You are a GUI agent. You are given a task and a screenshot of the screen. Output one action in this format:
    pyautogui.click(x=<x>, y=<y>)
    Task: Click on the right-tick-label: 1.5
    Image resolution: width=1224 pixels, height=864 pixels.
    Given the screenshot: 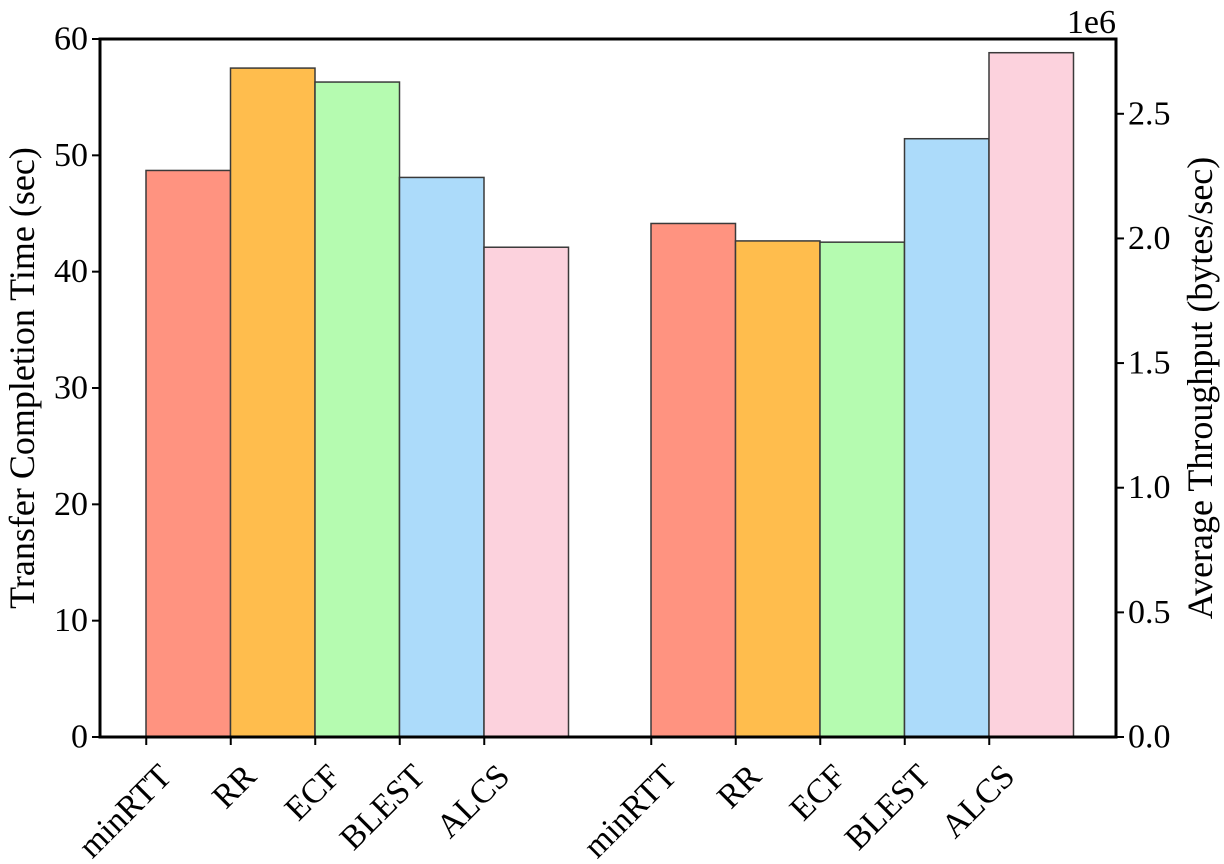 What is the action you would take?
    pyautogui.click(x=1149, y=363)
    